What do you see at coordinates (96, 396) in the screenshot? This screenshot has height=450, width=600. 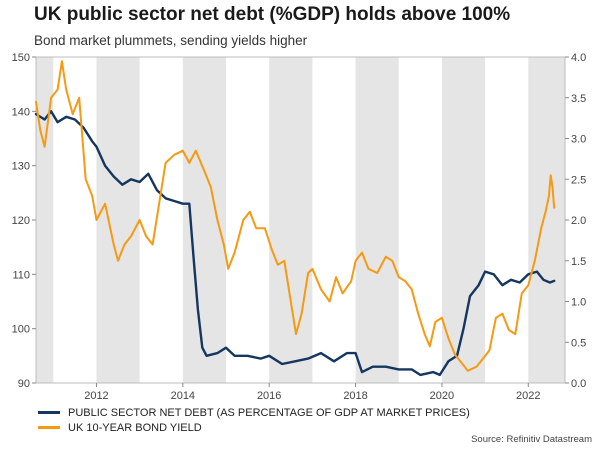 I see `x-tick-label-0: 2012` at bounding box center [96, 396].